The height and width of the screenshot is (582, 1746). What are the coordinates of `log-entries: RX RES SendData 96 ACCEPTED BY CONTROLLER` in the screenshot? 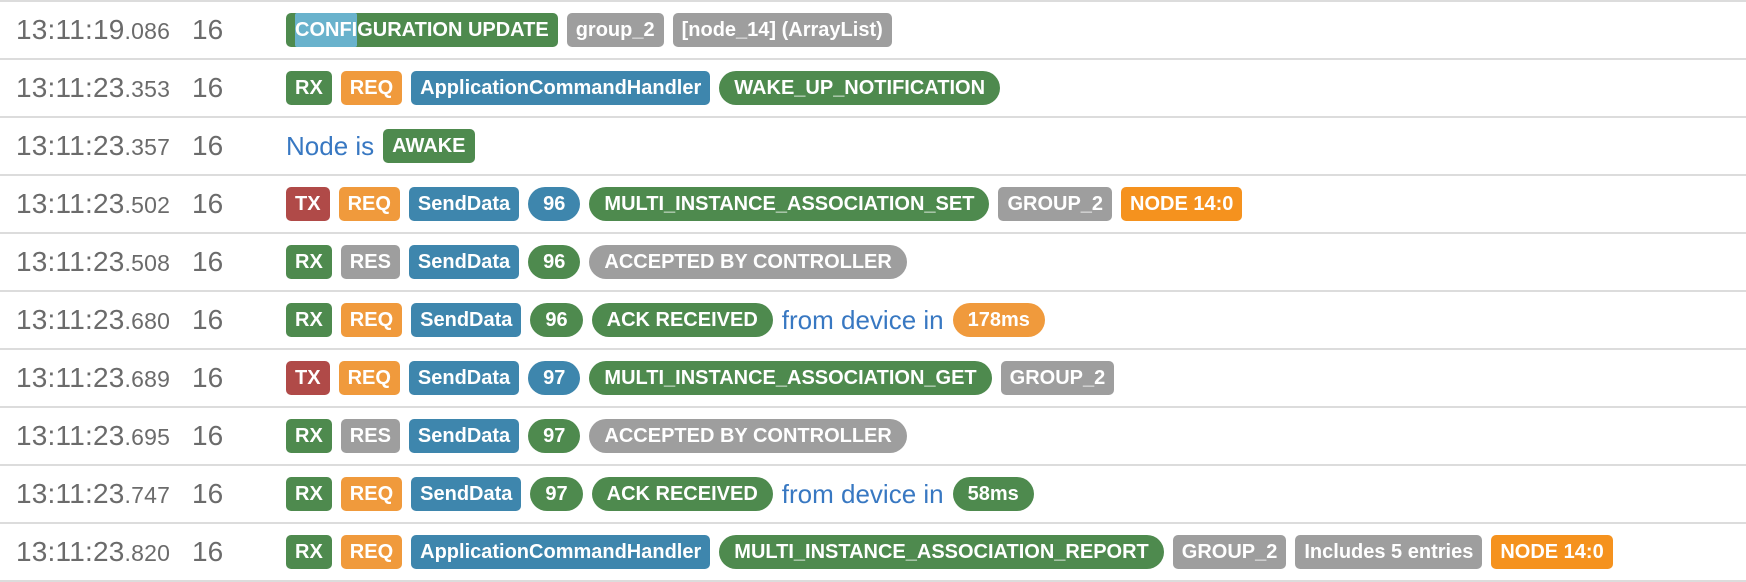 It's located at (1016, 262).